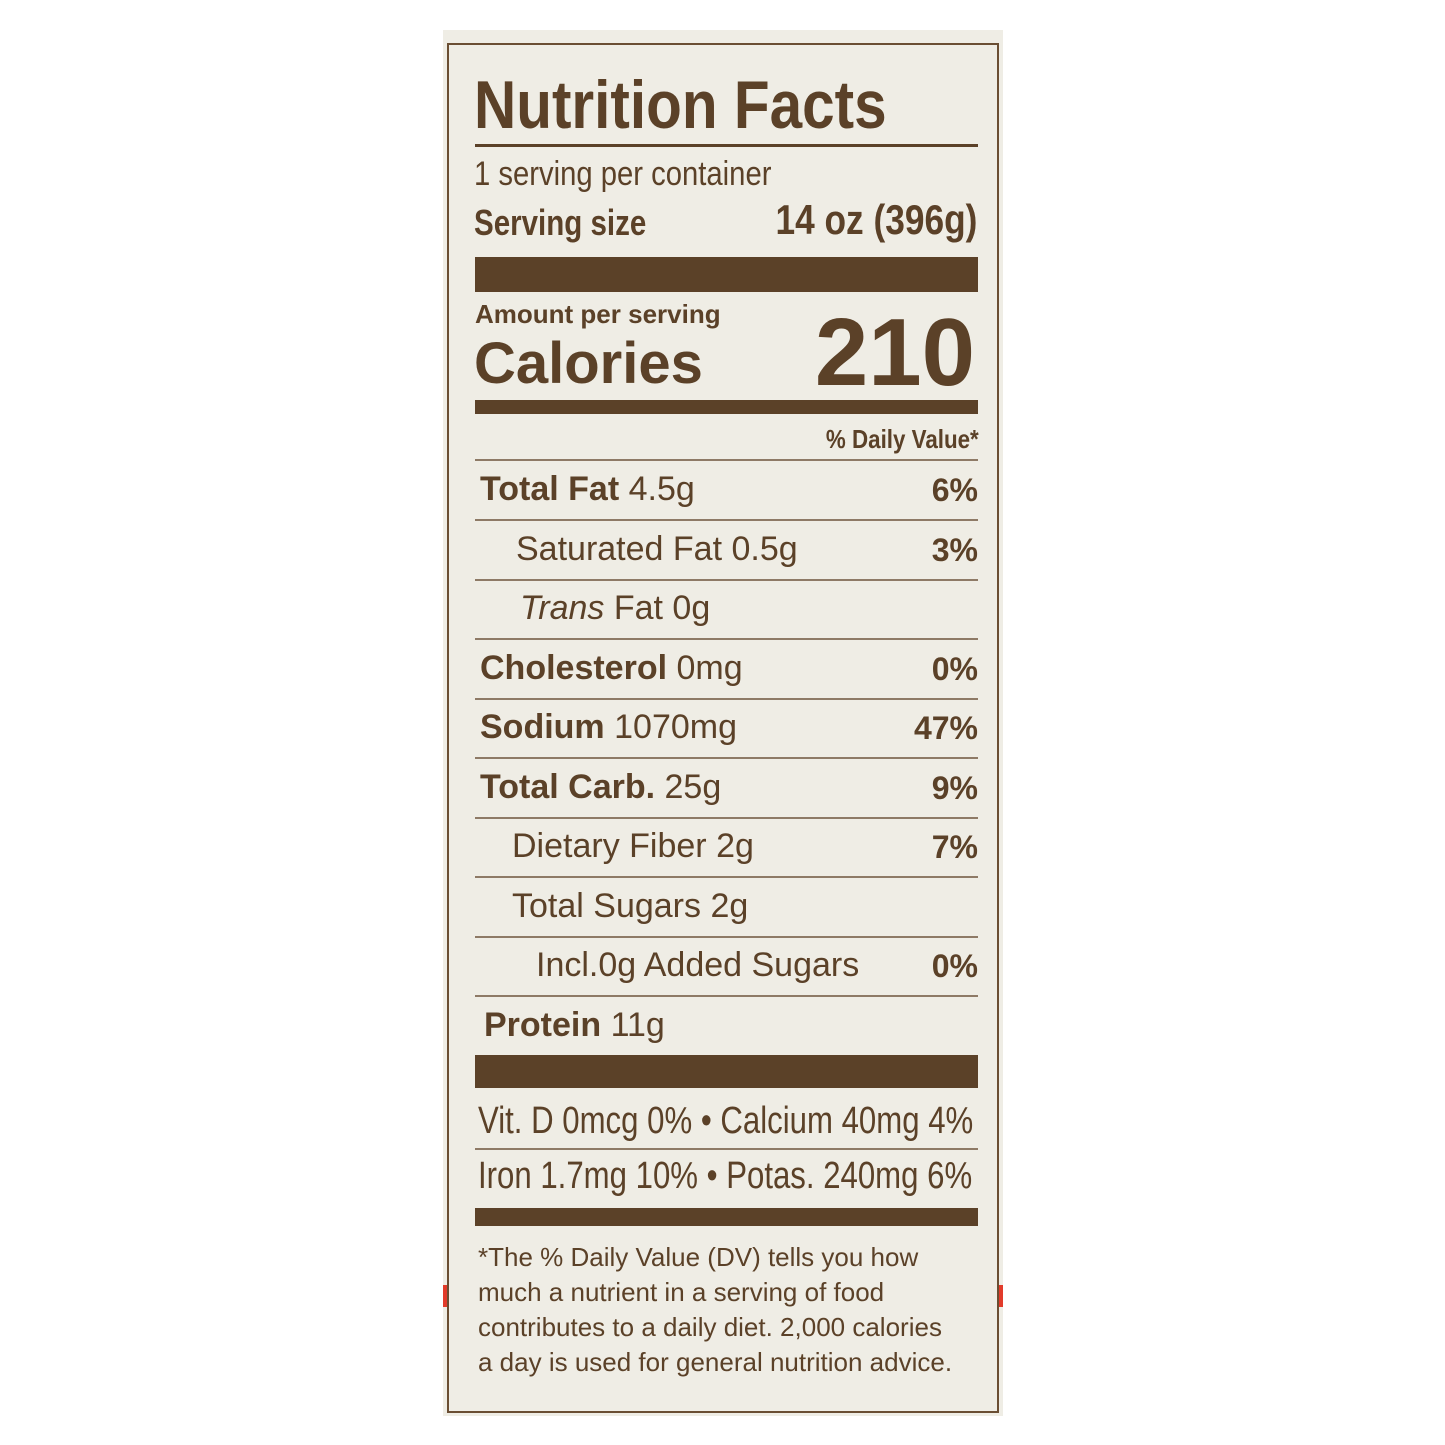 The height and width of the screenshot is (1445, 1445). What do you see at coordinates (606, 905) in the screenshot?
I see `nutrient-label: Total Sugars` at bounding box center [606, 905].